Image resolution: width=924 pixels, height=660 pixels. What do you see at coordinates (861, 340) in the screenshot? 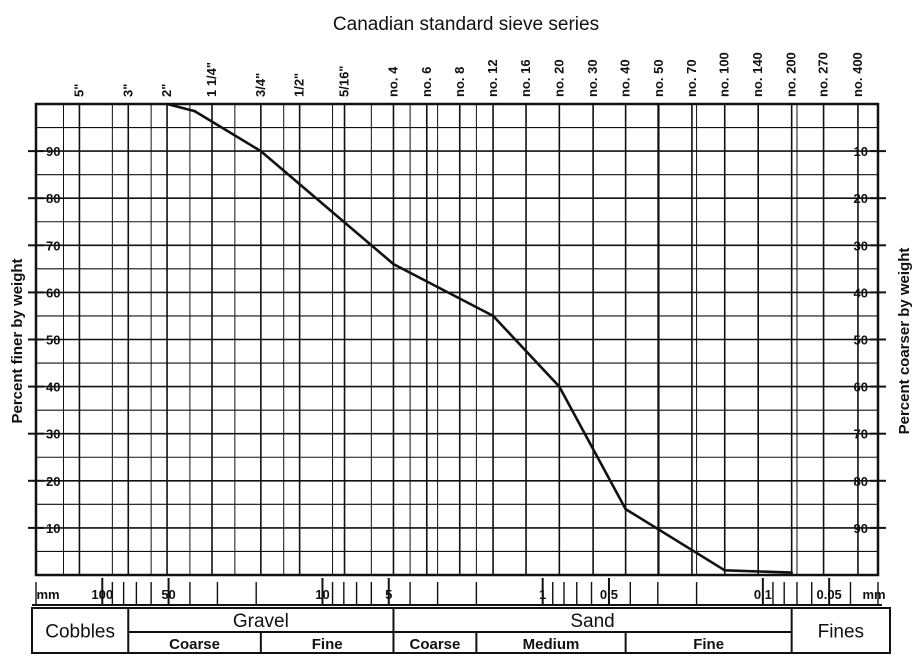
I see `y-tick-label-right: 50` at bounding box center [861, 340].